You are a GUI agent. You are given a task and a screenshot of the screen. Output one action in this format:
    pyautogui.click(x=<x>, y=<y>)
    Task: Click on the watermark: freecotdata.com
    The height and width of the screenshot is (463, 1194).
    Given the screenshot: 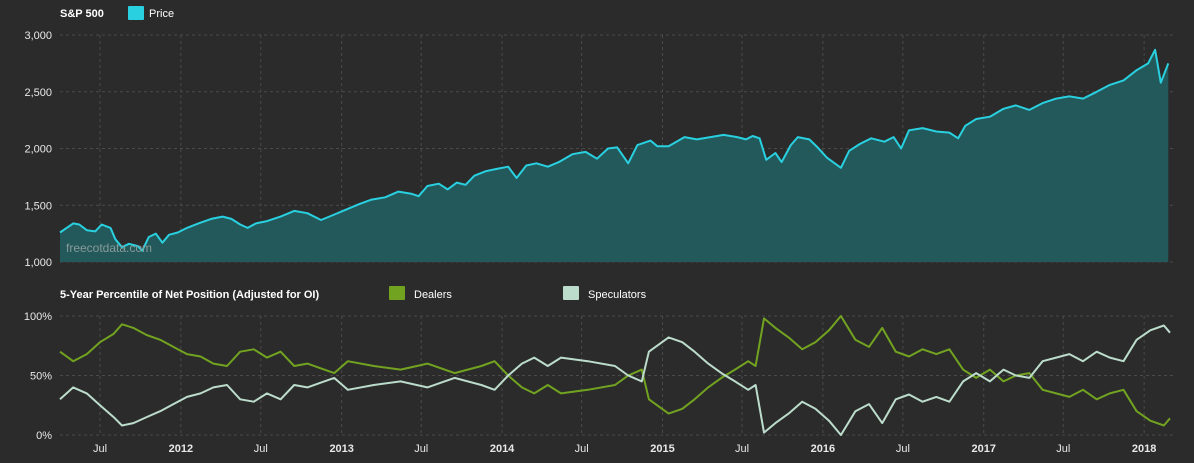 What is the action you would take?
    pyautogui.click(x=109, y=248)
    